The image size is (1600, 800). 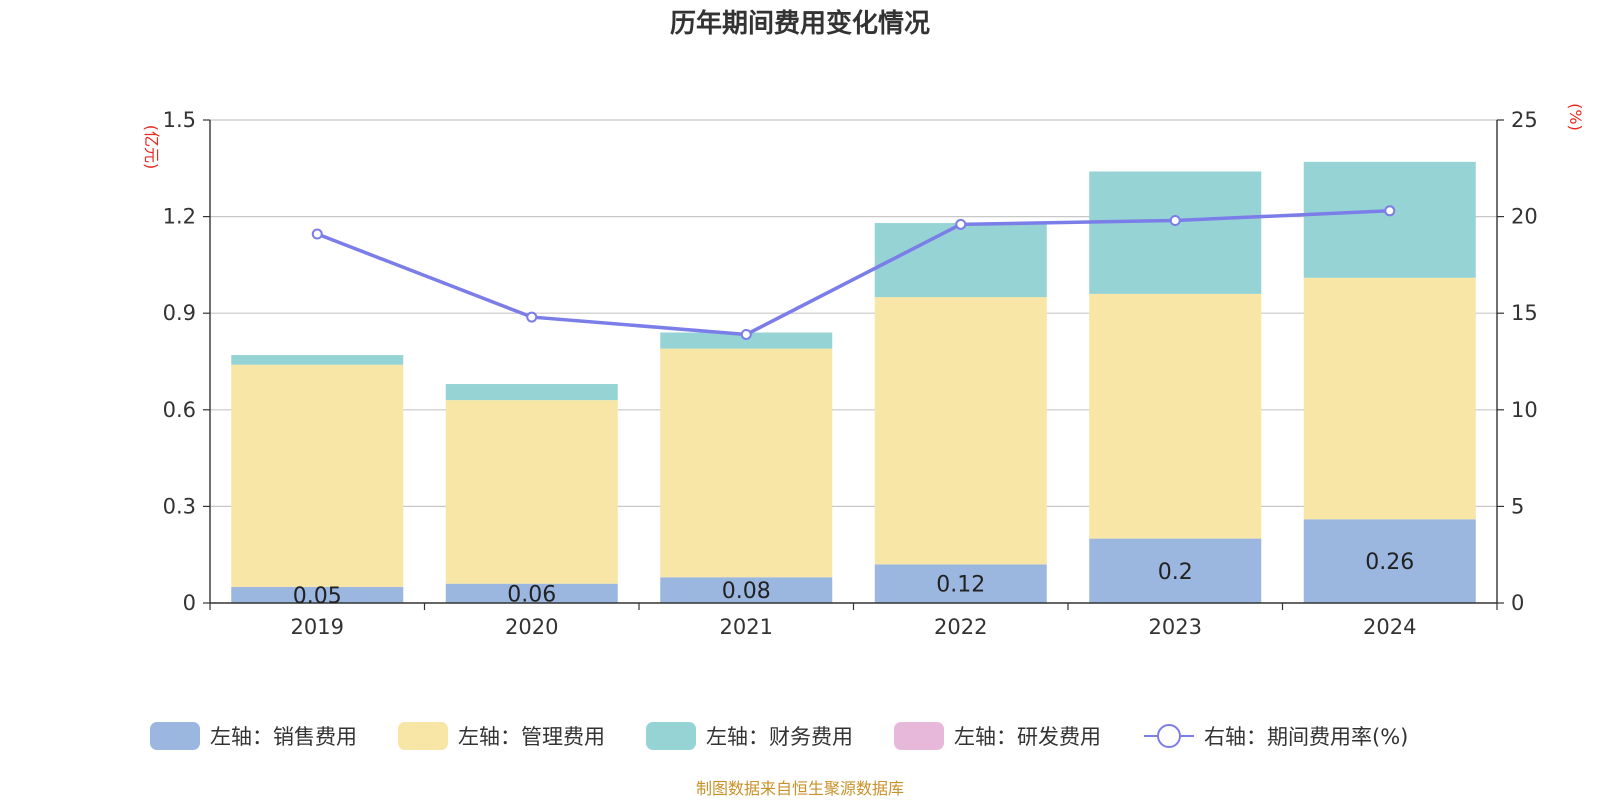 What do you see at coordinates (960, 627) in the screenshot?
I see `x-tick-label: 2022` at bounding box center [960, 627].